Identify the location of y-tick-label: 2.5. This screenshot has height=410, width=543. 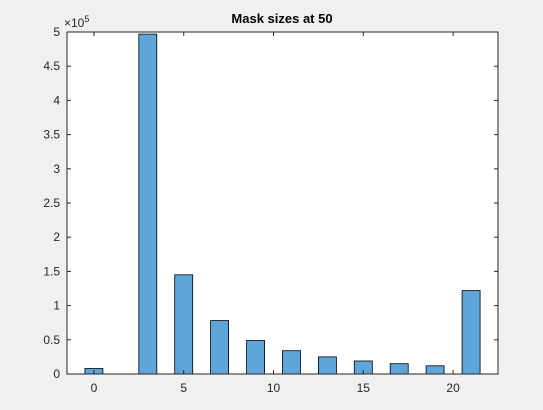
(51, 203).